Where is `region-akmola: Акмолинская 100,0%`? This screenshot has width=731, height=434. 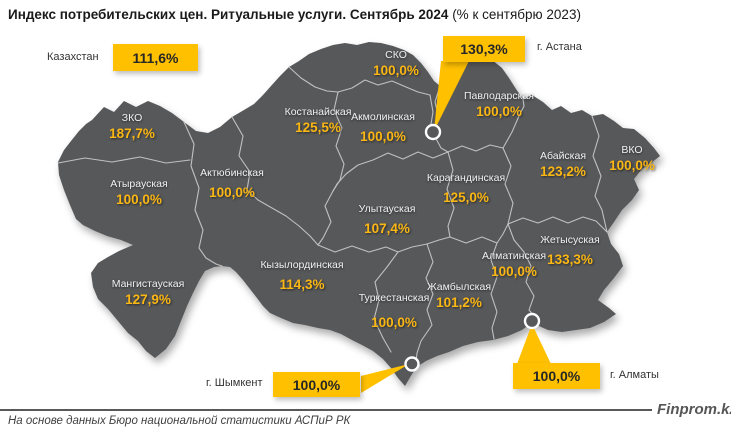
region-akmola: Акмолинская 100,0% is located at coordinates (383, 128).